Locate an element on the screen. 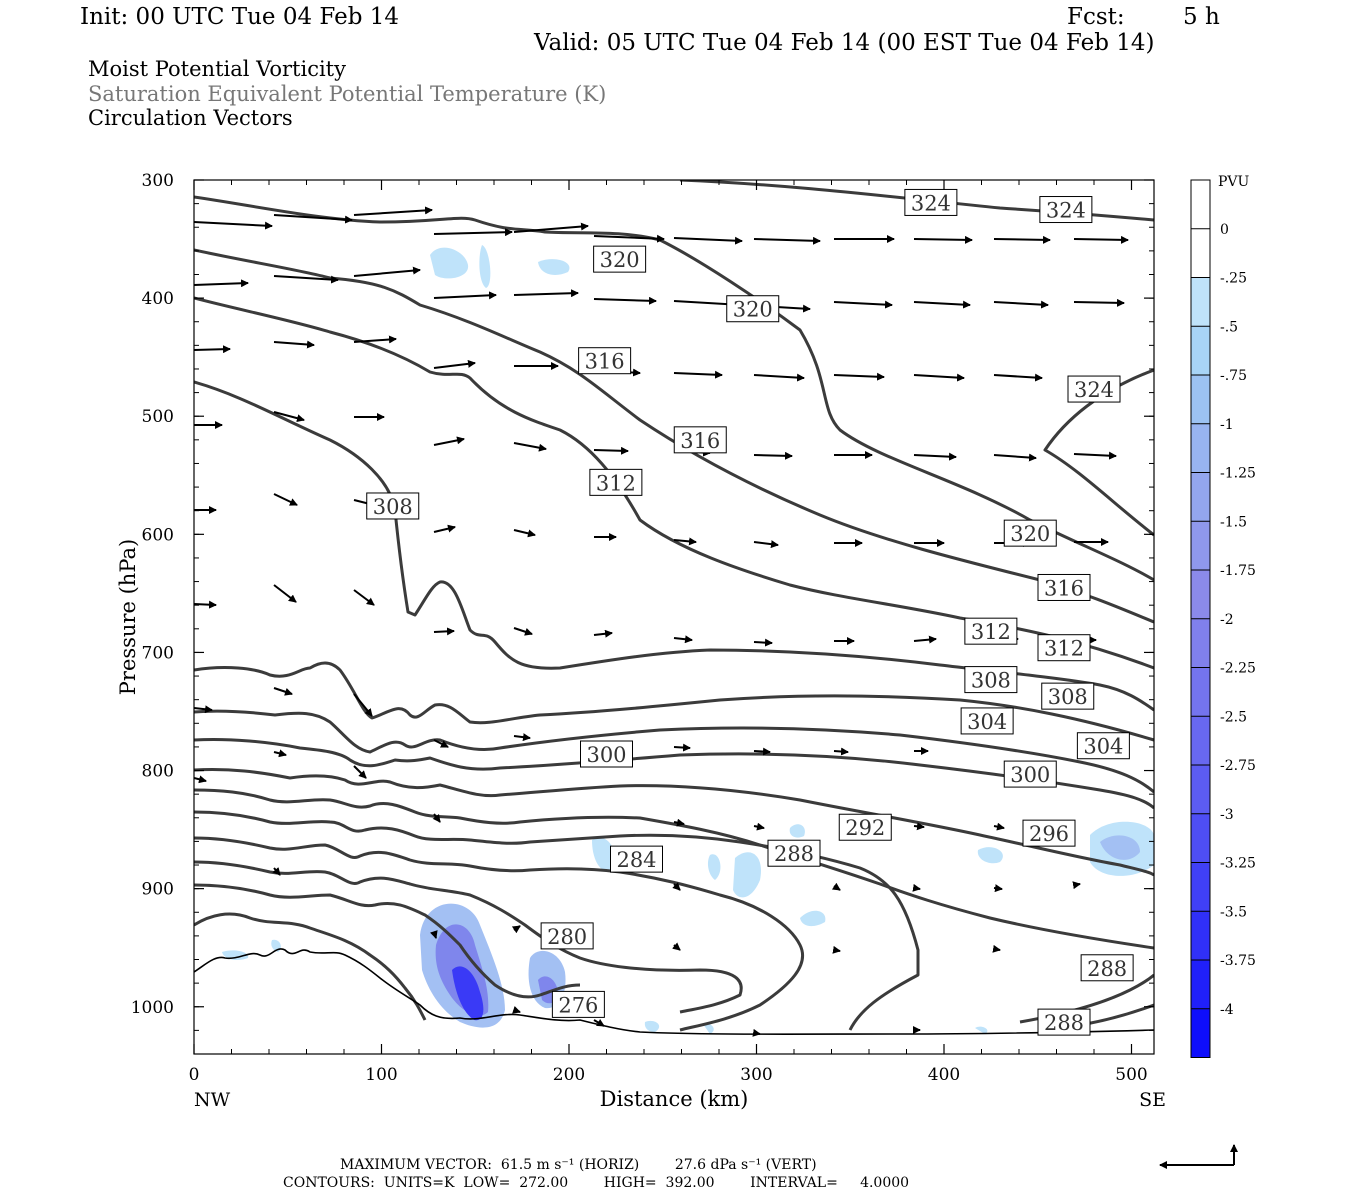 The height and width of the screenshot is (1200, 1350). contour-label: 296 is located at coordinates (1049, 834).